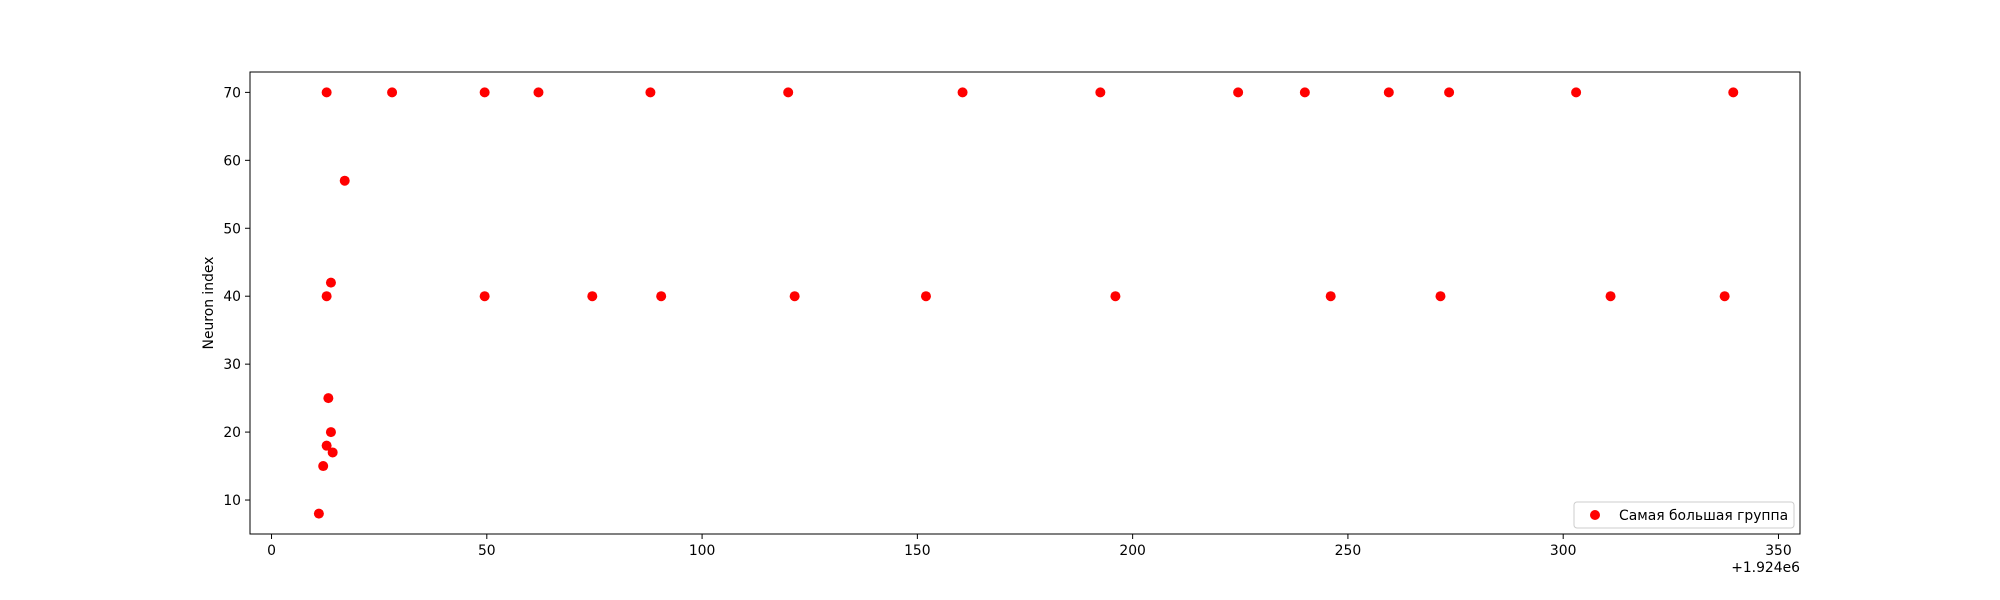 The width and height of the screenshot is (2000, 600). I want to click on legend-label: Самая большая группа, so click(1703, 516).